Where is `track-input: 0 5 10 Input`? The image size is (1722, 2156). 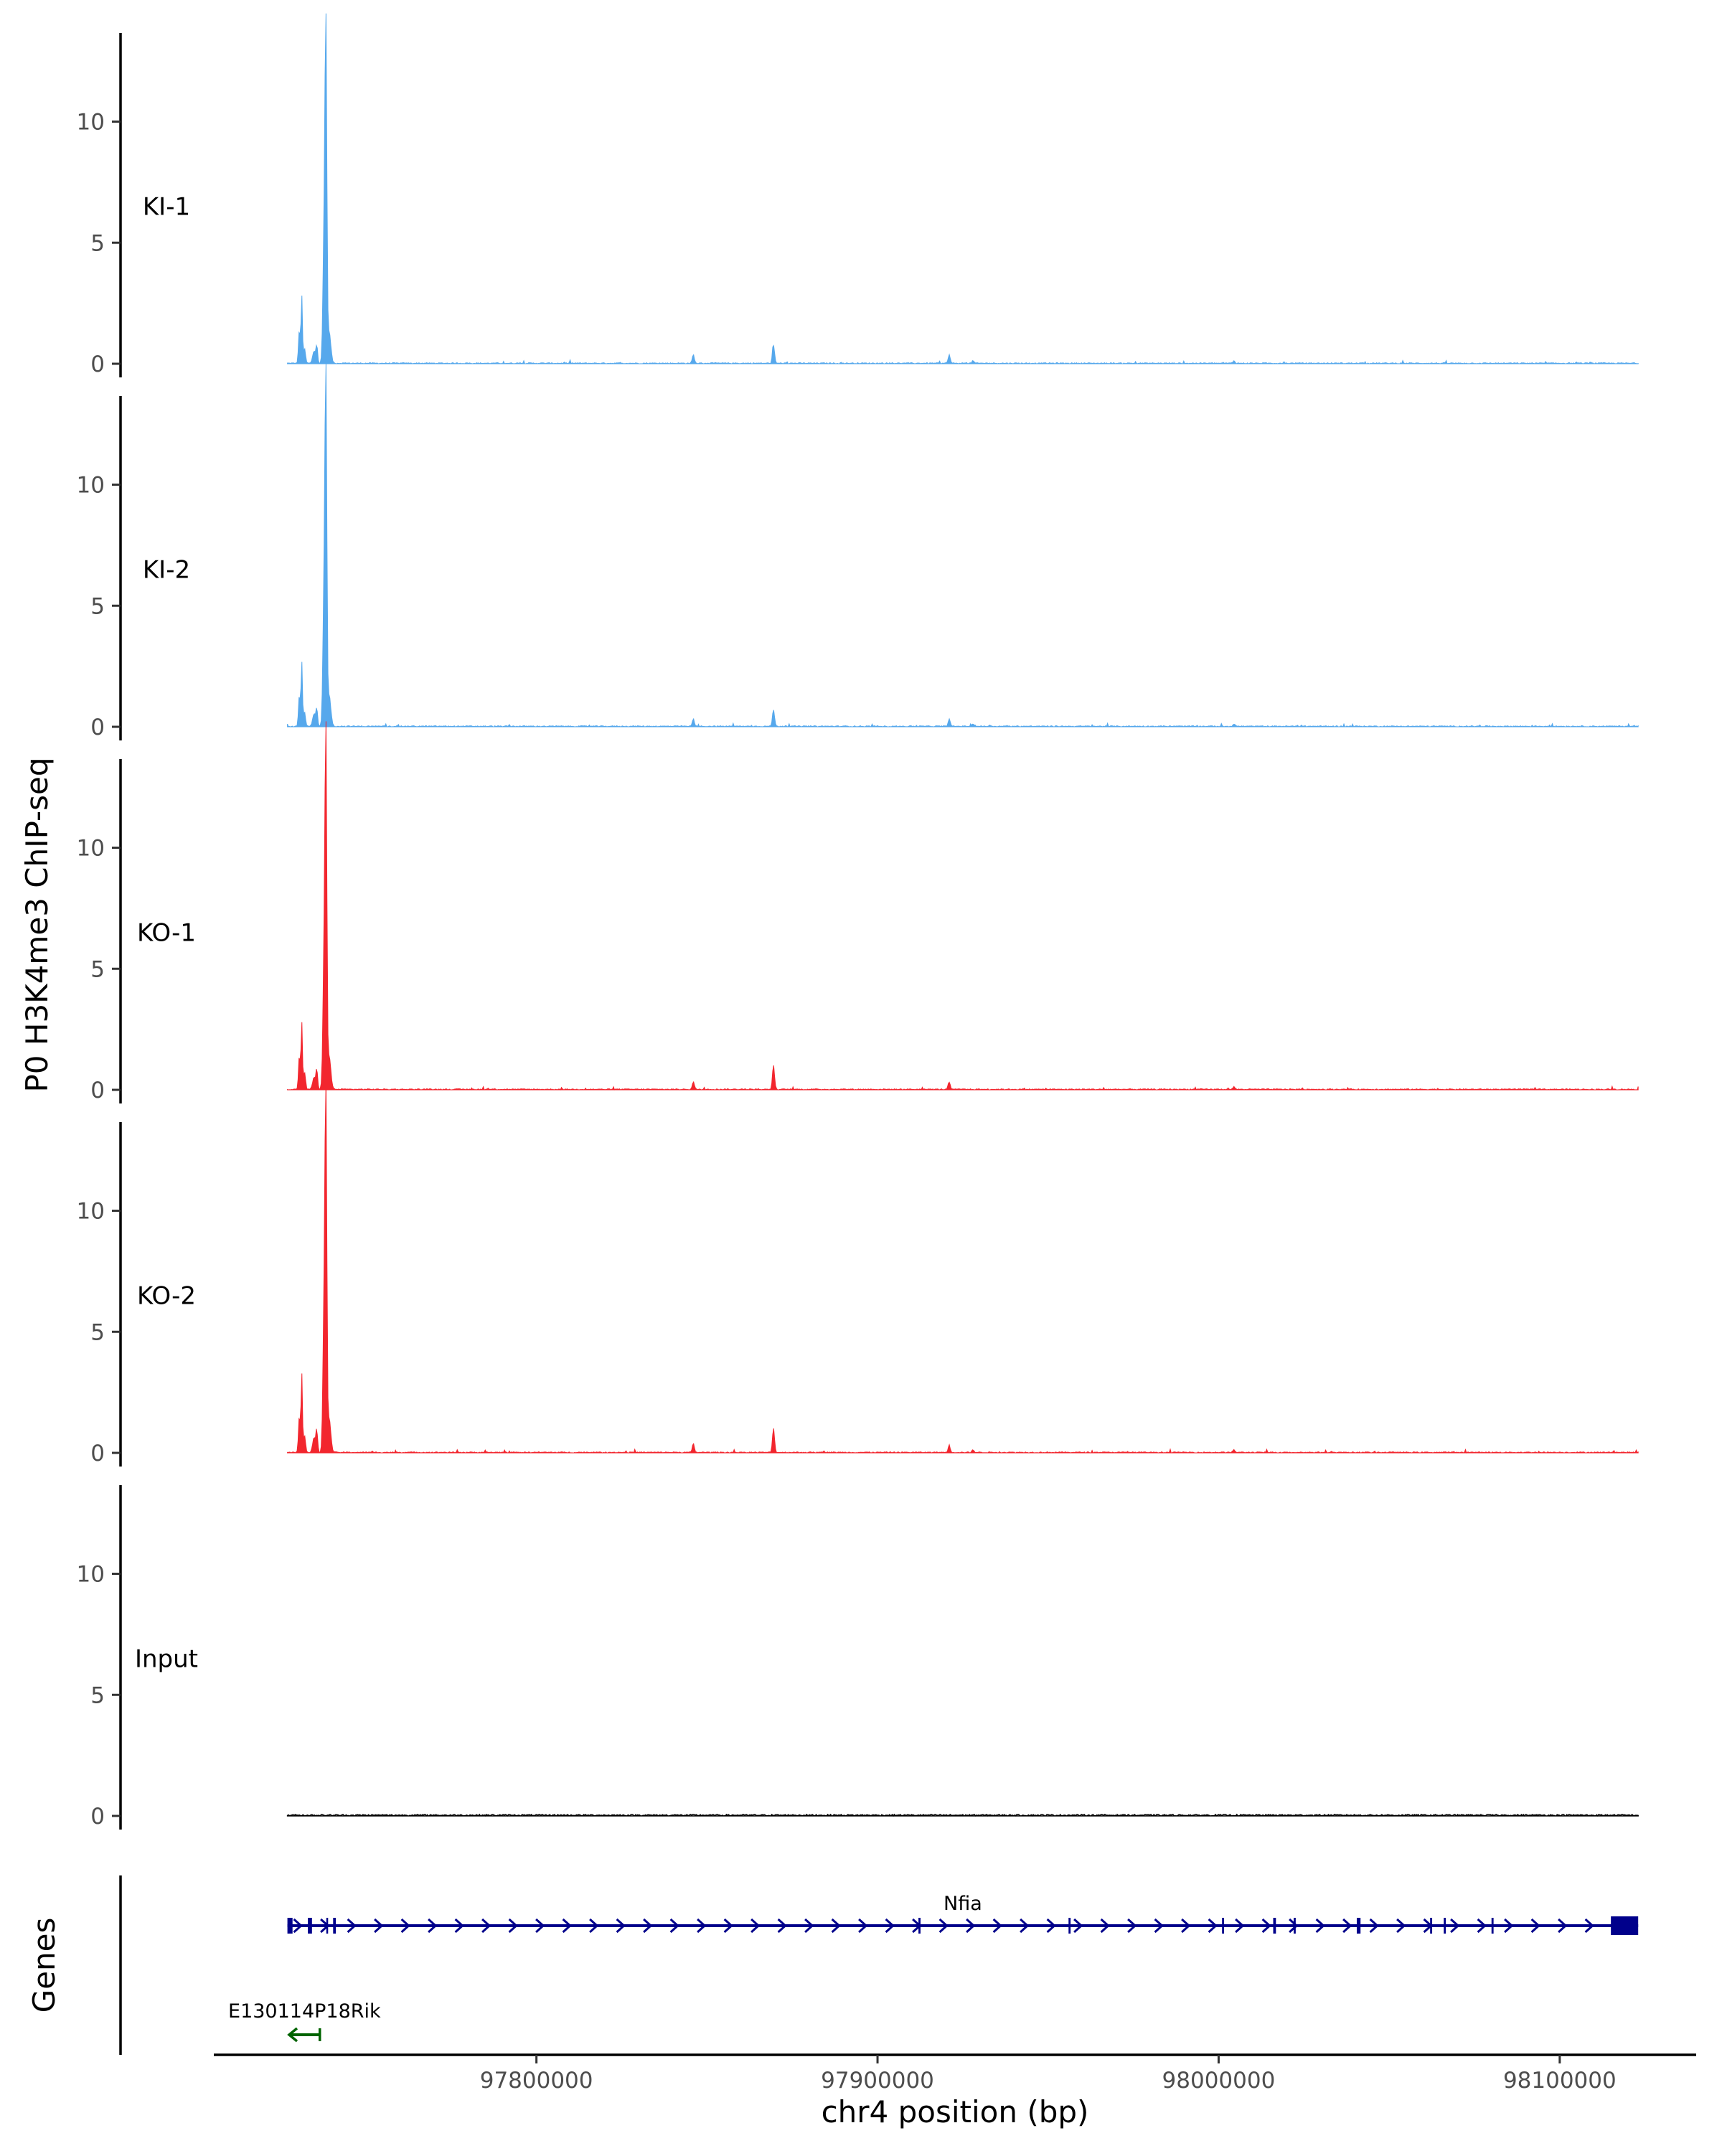
track-input: 0 5 10 Input is located at coordinates (858, 1658).